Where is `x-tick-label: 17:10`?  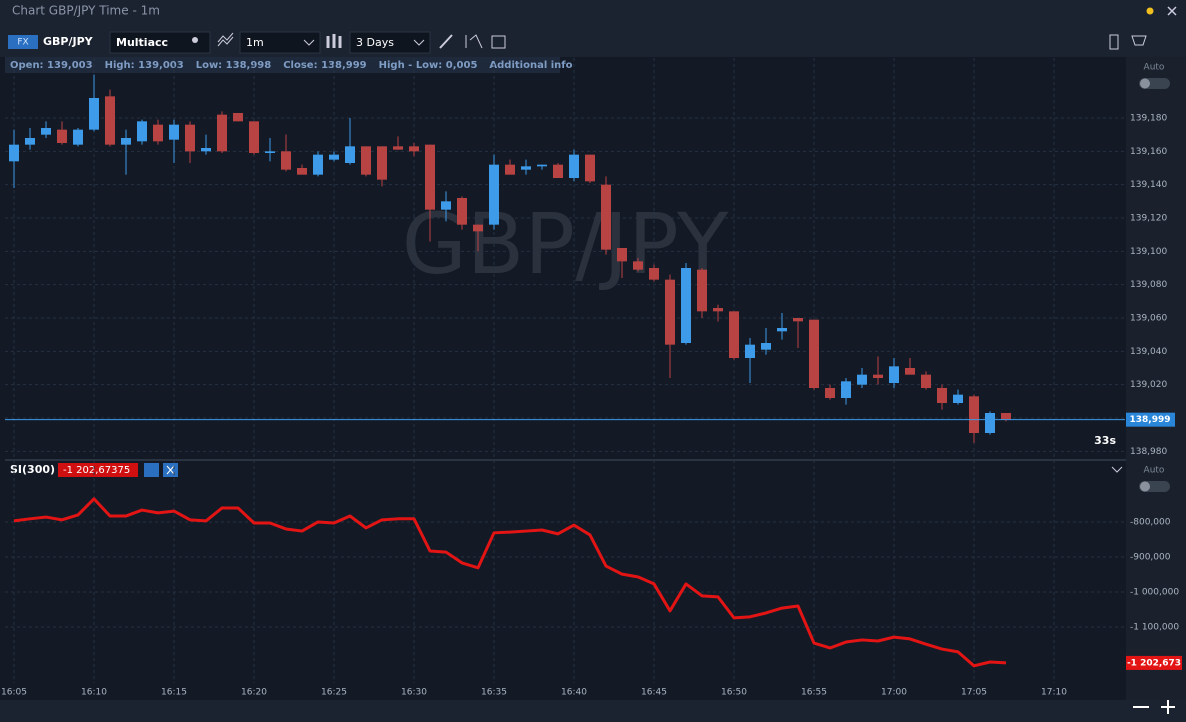
x-tick-label: 17:10 is located at coordinates (1054, 693).